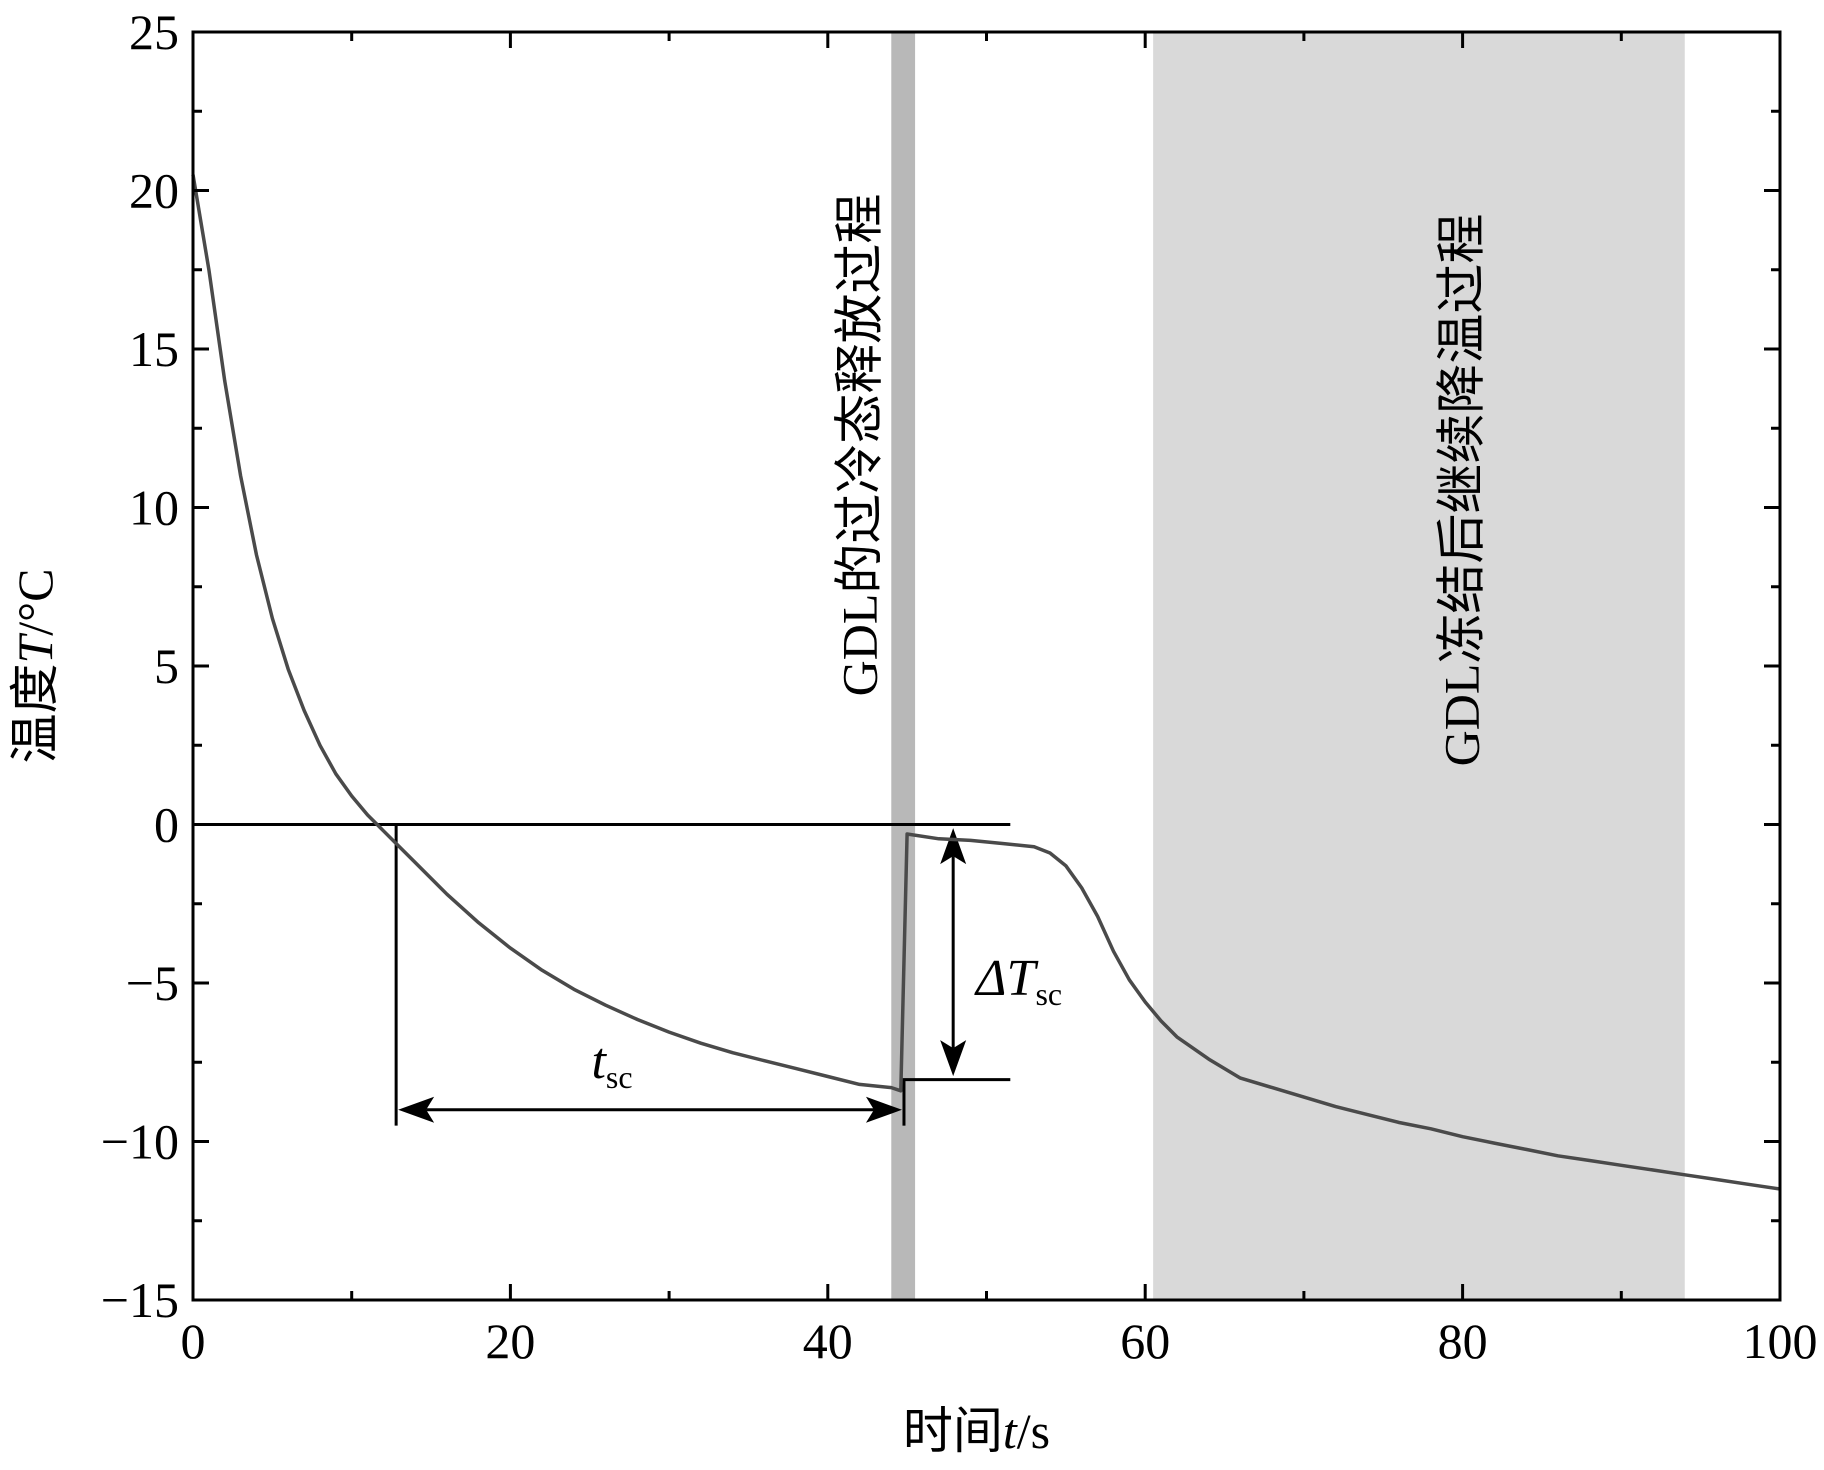 The image size is (1824, 1470). I want to click on y-tick-label: 15, so click(154, 349).